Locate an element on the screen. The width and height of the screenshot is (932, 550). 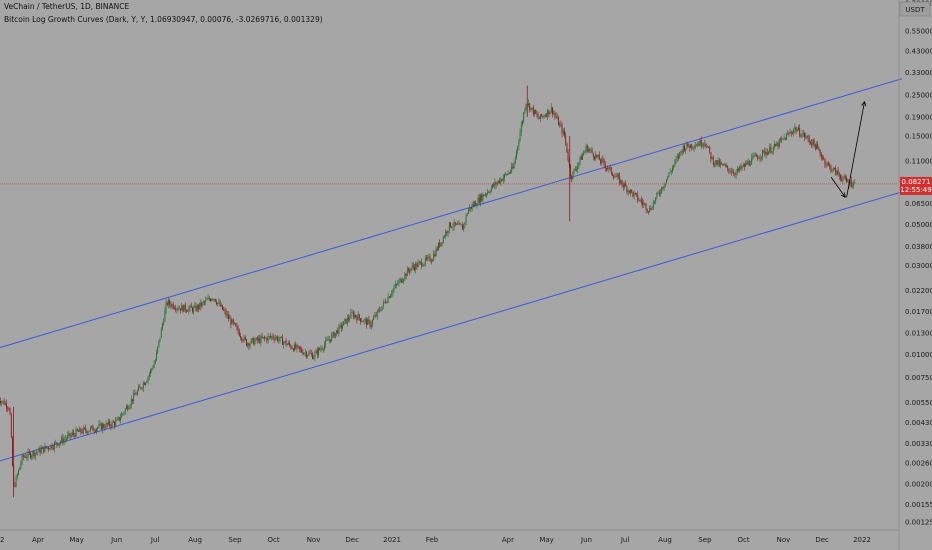
y-tick-label: 0.00430 is located at coordinates (918, 423).